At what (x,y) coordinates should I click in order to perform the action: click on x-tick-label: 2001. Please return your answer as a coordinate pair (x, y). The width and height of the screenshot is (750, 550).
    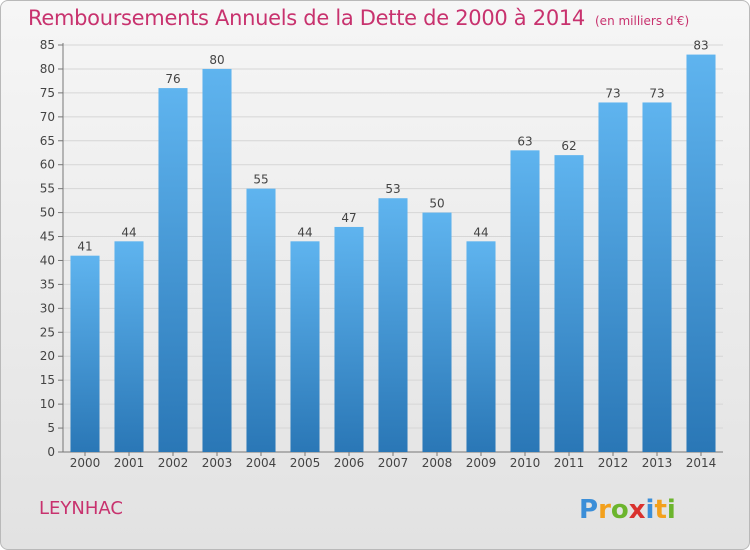
    Looking at the image, I should click on (129, 463).